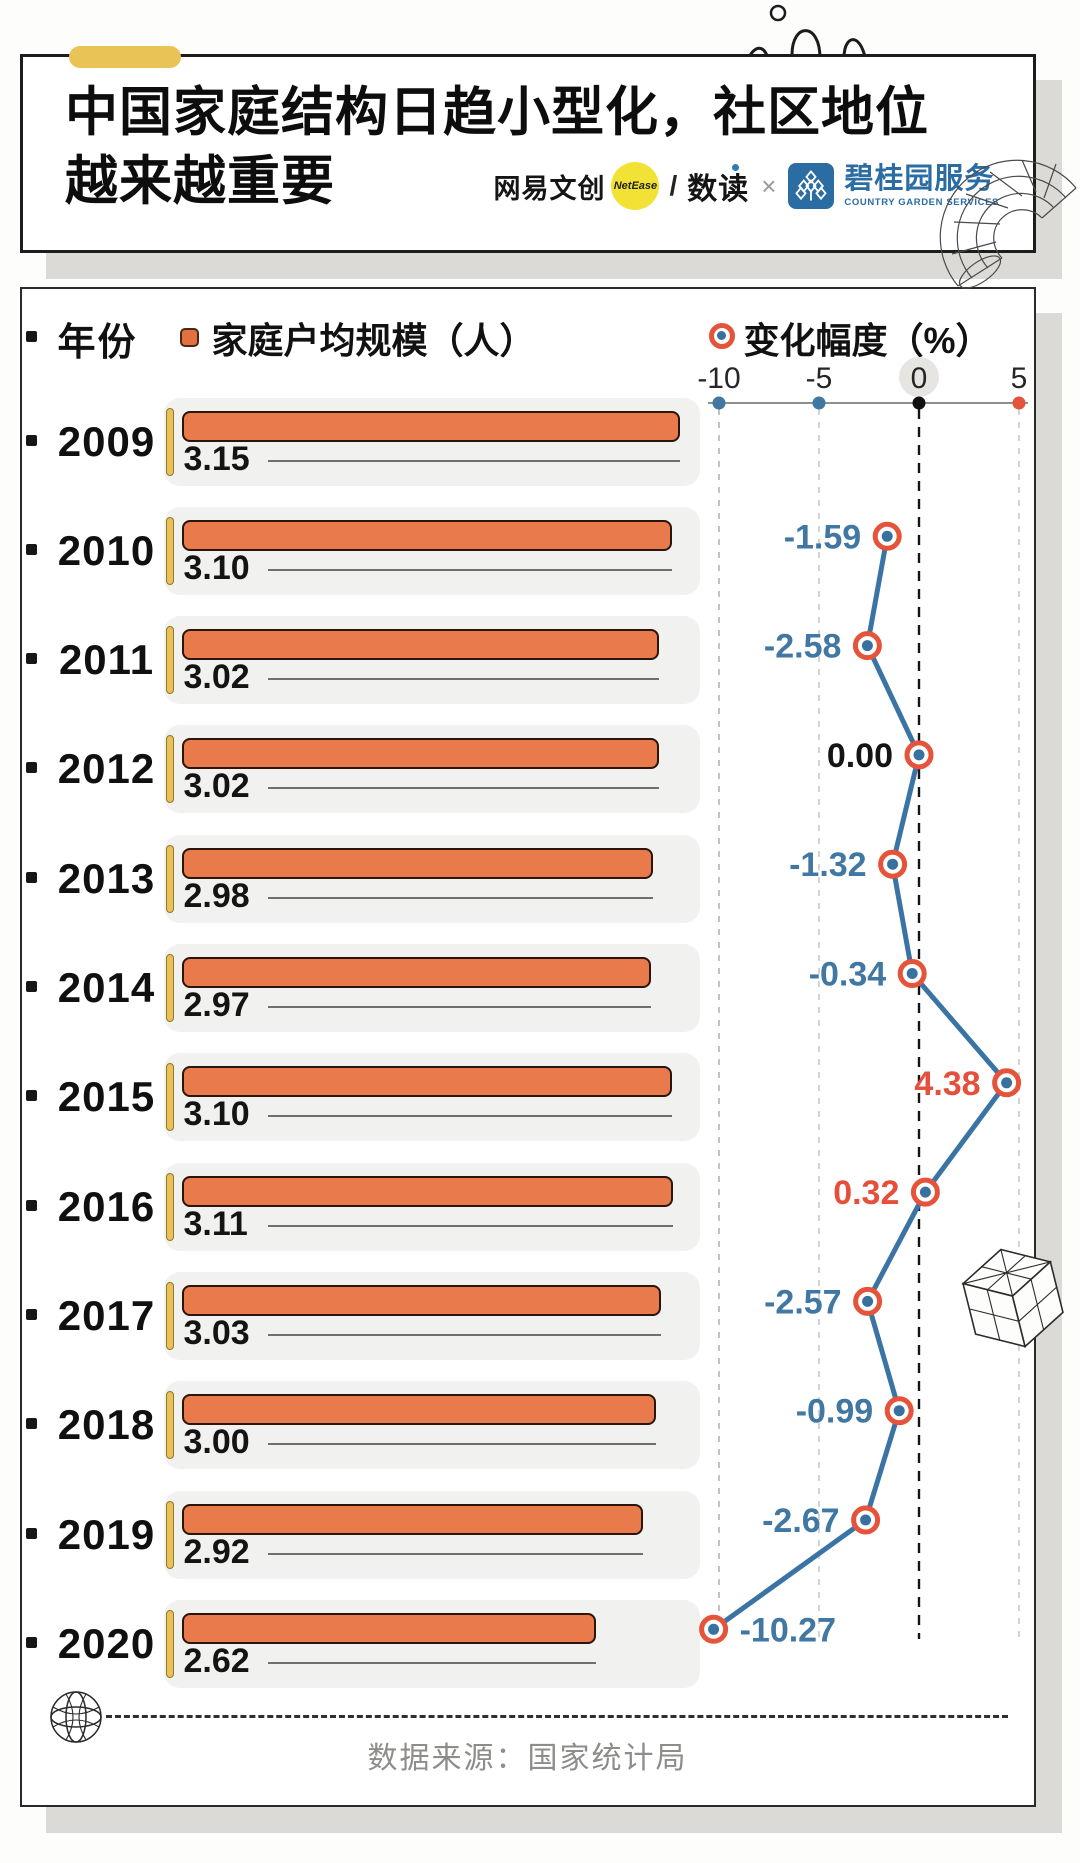  What do you see at coordinates (106, 878) in the screenshot?
I see `year-label: 2013` at bounding box center [106, 878].